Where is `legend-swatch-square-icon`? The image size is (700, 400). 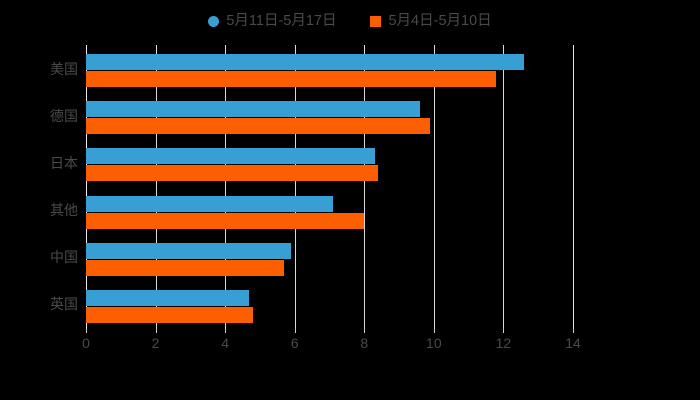
legend-swatch-square-icon is located at coordinates (376, 21).